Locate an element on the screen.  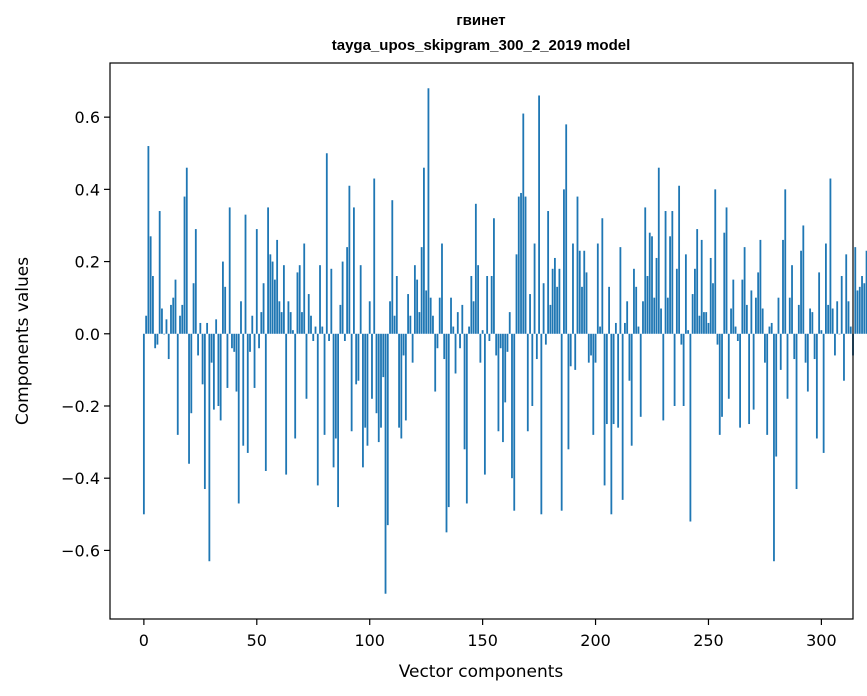
x-tick-label: 100 is located at coordinates (369, 640).